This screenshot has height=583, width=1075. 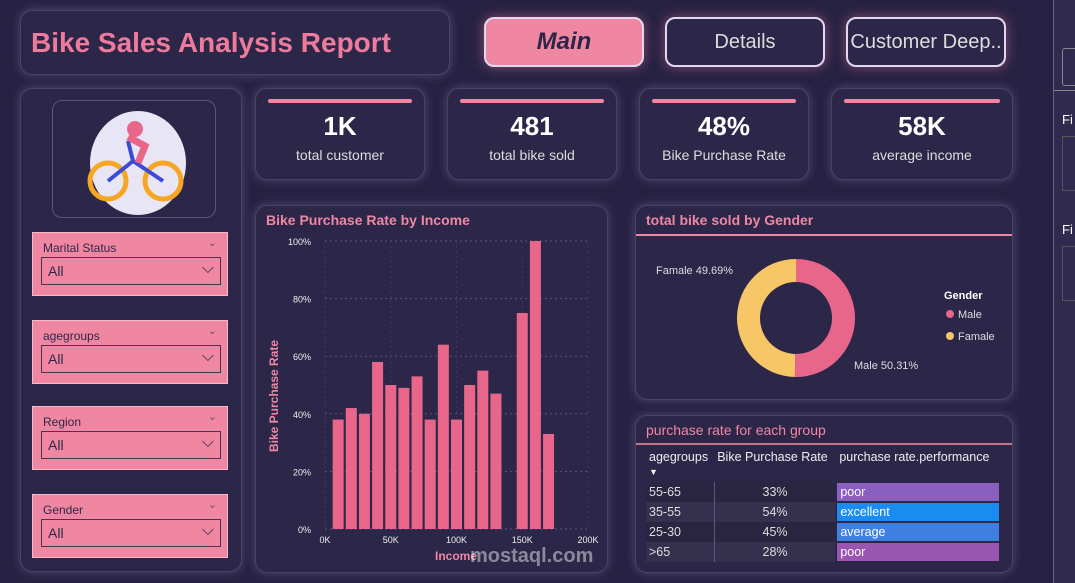 What do you see at coordinates (299, 242) in the screenshot?
I see `y-tick-label: 100%` at bounding box center [299, 242].